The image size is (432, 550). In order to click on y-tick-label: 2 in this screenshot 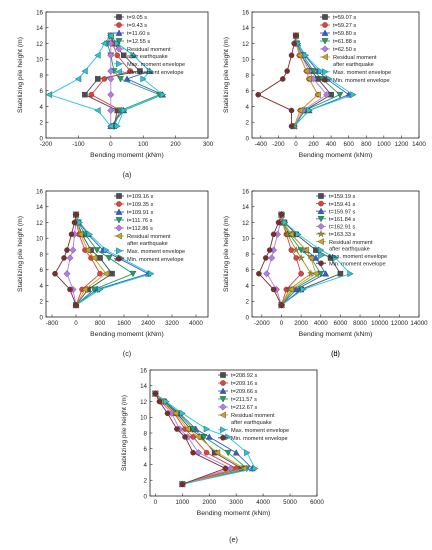, I will do `click(42, 123)`.